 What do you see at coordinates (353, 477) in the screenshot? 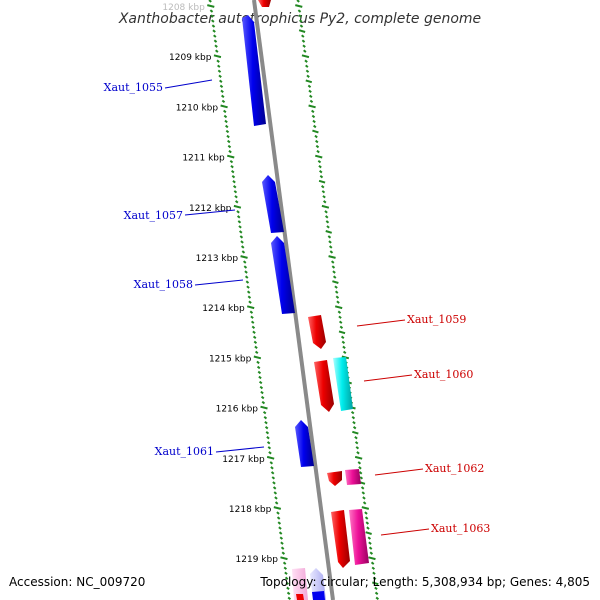
I see `gene-arrow-Xaut_1062-alt` at bounding box center [353, 477].